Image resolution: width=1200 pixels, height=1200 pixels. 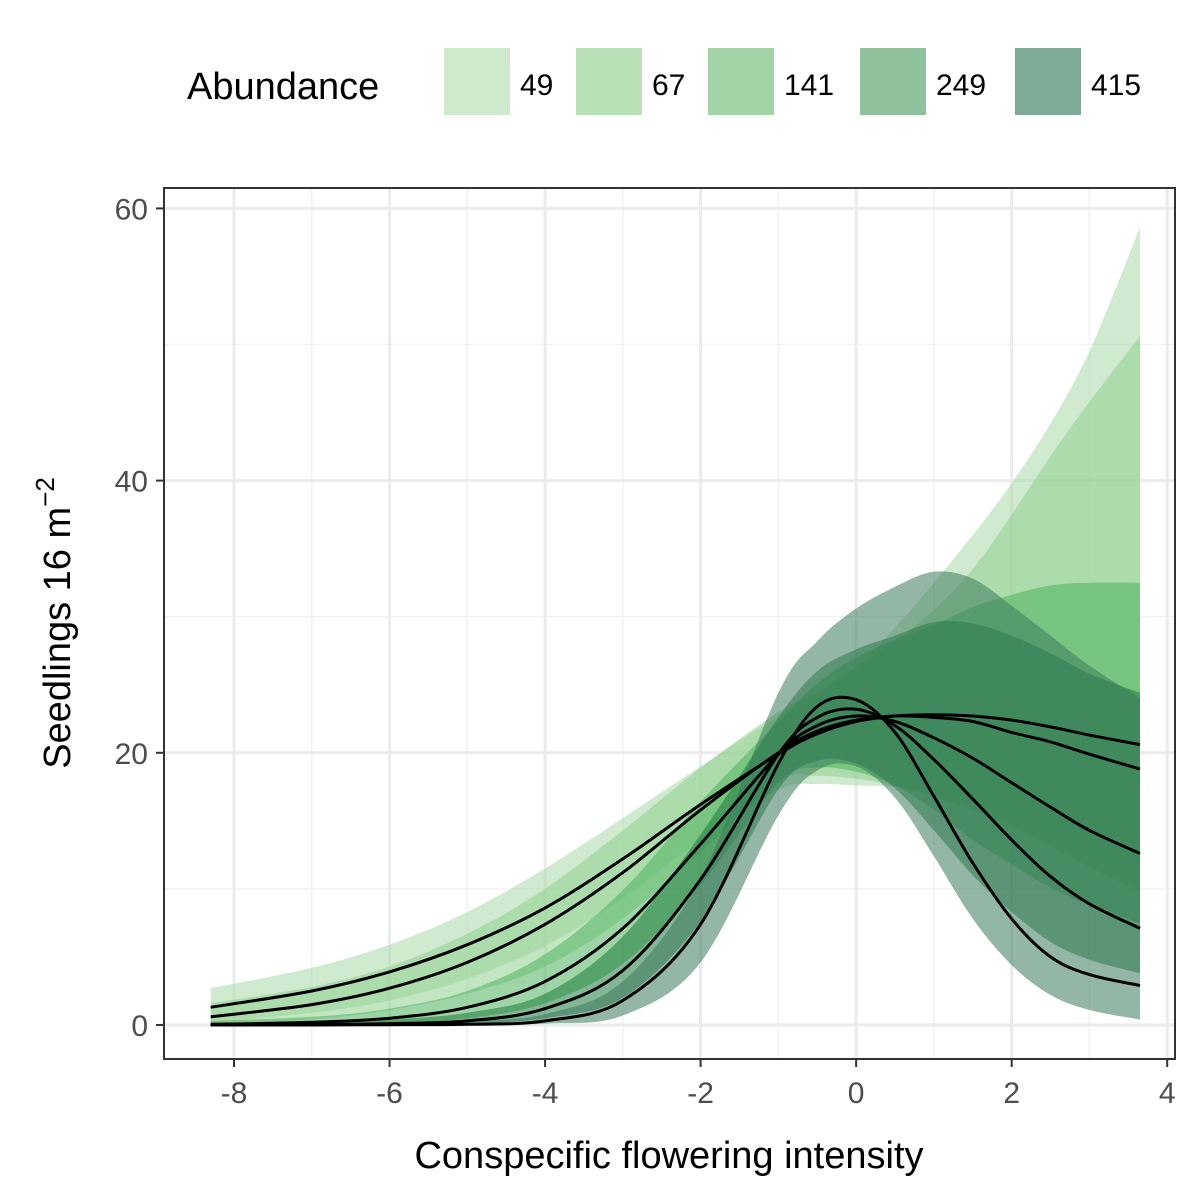 I want to click on legend: Abundance 49 67 141 249 415, so click(x=664, y=81).